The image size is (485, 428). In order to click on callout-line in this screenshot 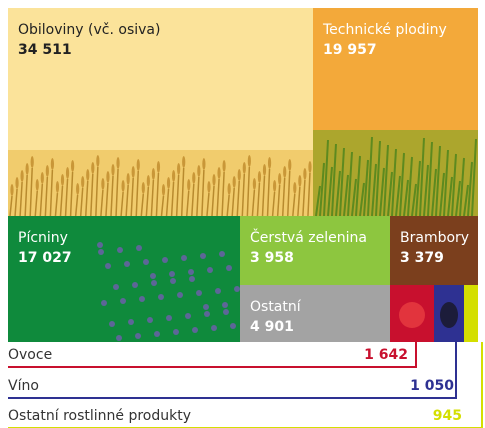, I will do `click(212, 355)`.